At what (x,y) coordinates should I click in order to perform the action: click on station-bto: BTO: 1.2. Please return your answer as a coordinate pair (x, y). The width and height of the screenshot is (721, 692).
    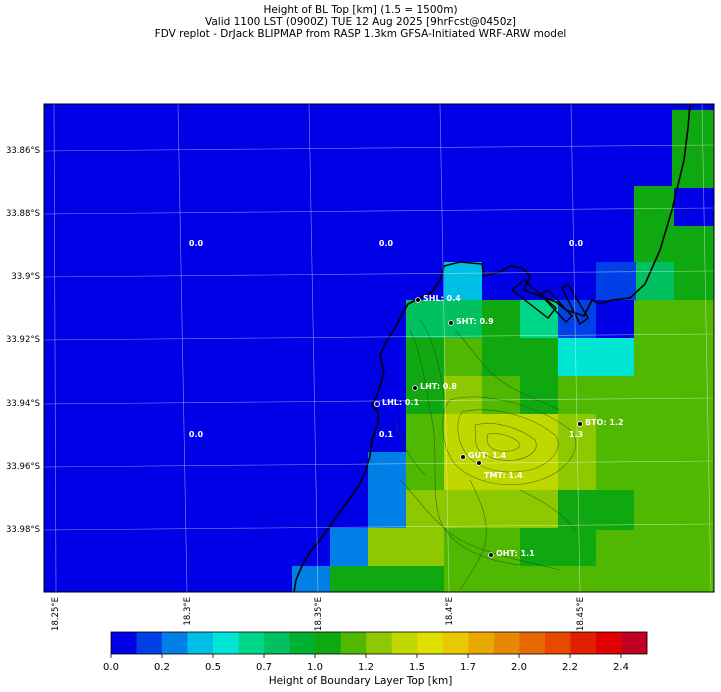
    Looking at the image, I should click on (600, 422).